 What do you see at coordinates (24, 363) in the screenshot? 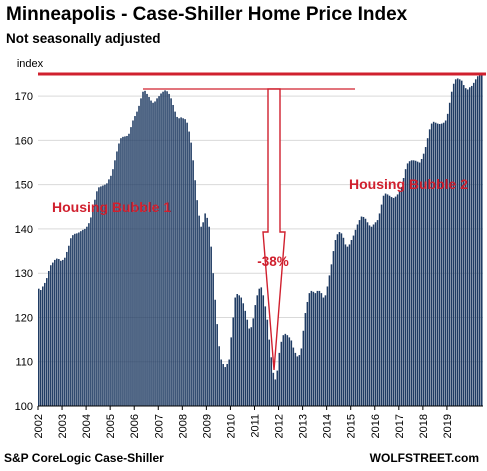
I see `y-tick-label: 110` at bounding box center [24, 363].